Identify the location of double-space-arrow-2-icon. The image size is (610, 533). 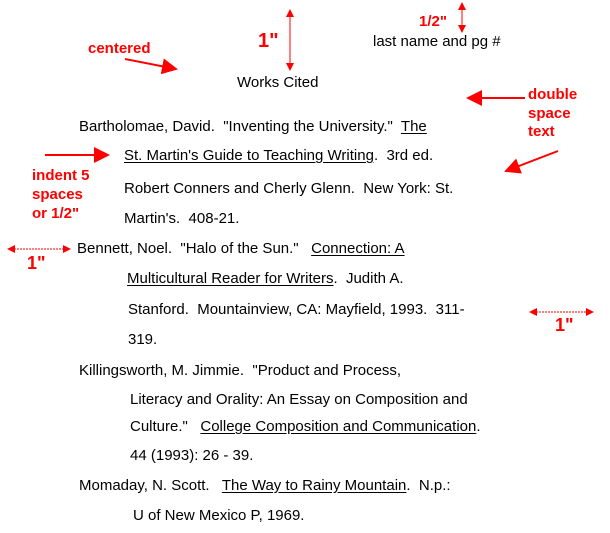
(531, 162).